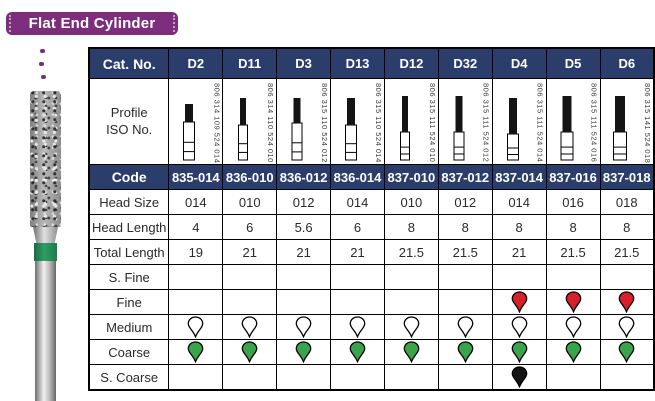  What do you see at coordinates (519, 352) in the screenshot?
I see `cell-coarse-d4` at bounding box center [519, 352].